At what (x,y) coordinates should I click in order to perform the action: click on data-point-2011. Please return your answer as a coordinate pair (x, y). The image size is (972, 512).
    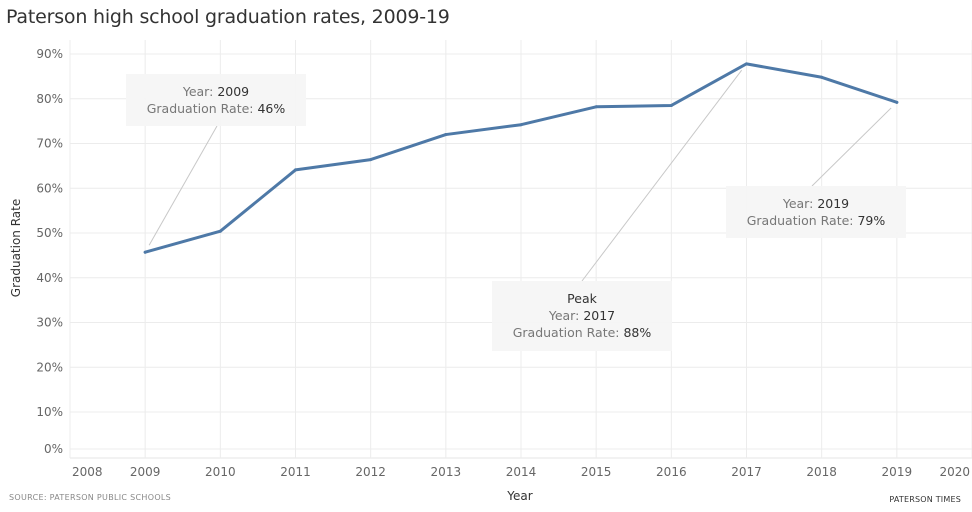
    Looking at the image, I should click on (295, 170).